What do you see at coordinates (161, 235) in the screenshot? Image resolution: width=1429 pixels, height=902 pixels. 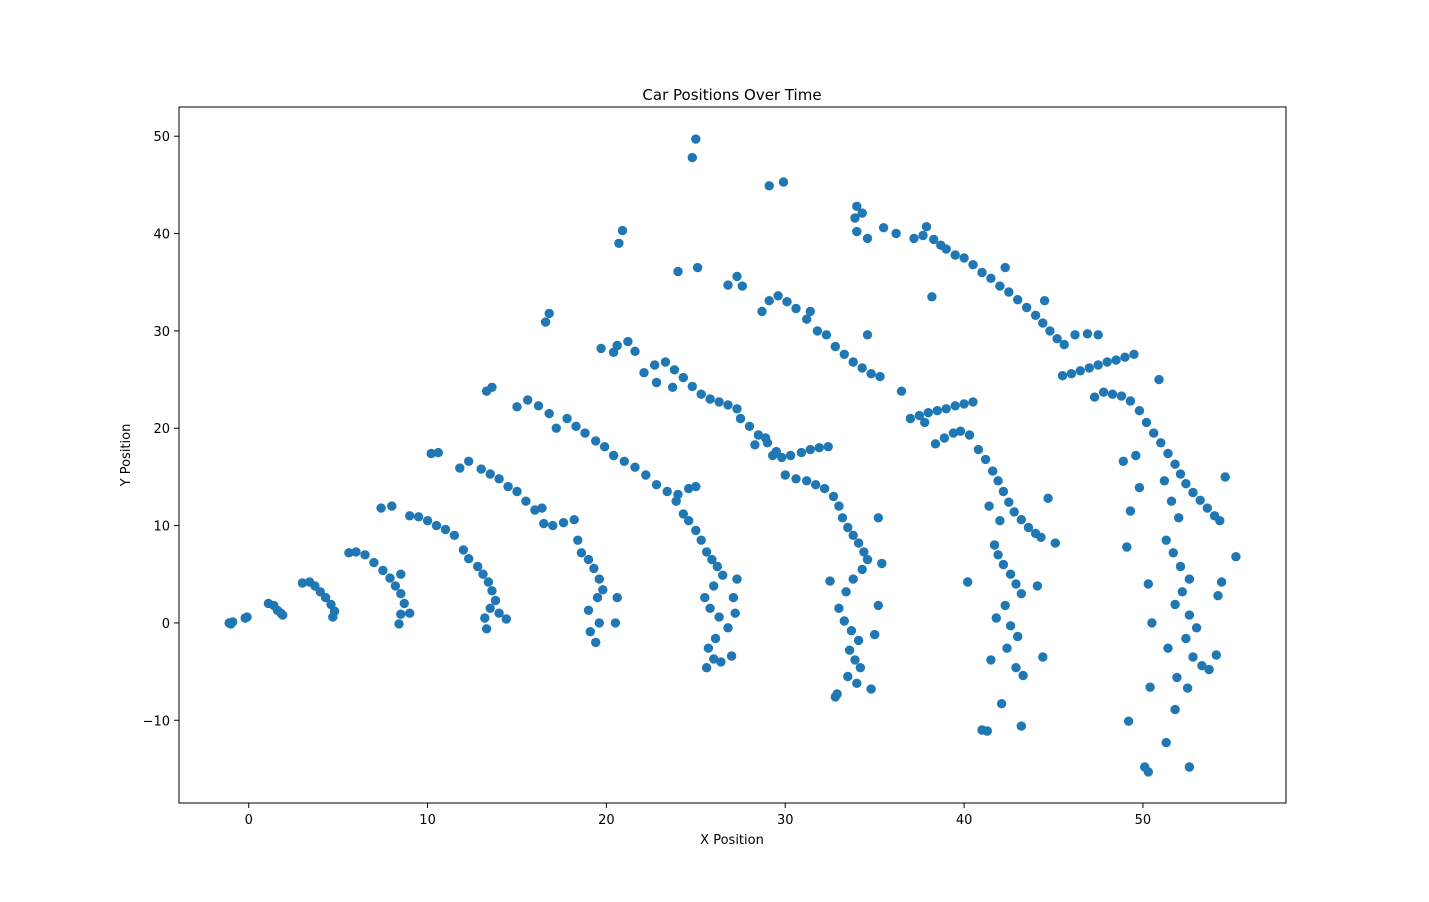 I see `y-tick-label: 40` at bounding box center [161, 235].